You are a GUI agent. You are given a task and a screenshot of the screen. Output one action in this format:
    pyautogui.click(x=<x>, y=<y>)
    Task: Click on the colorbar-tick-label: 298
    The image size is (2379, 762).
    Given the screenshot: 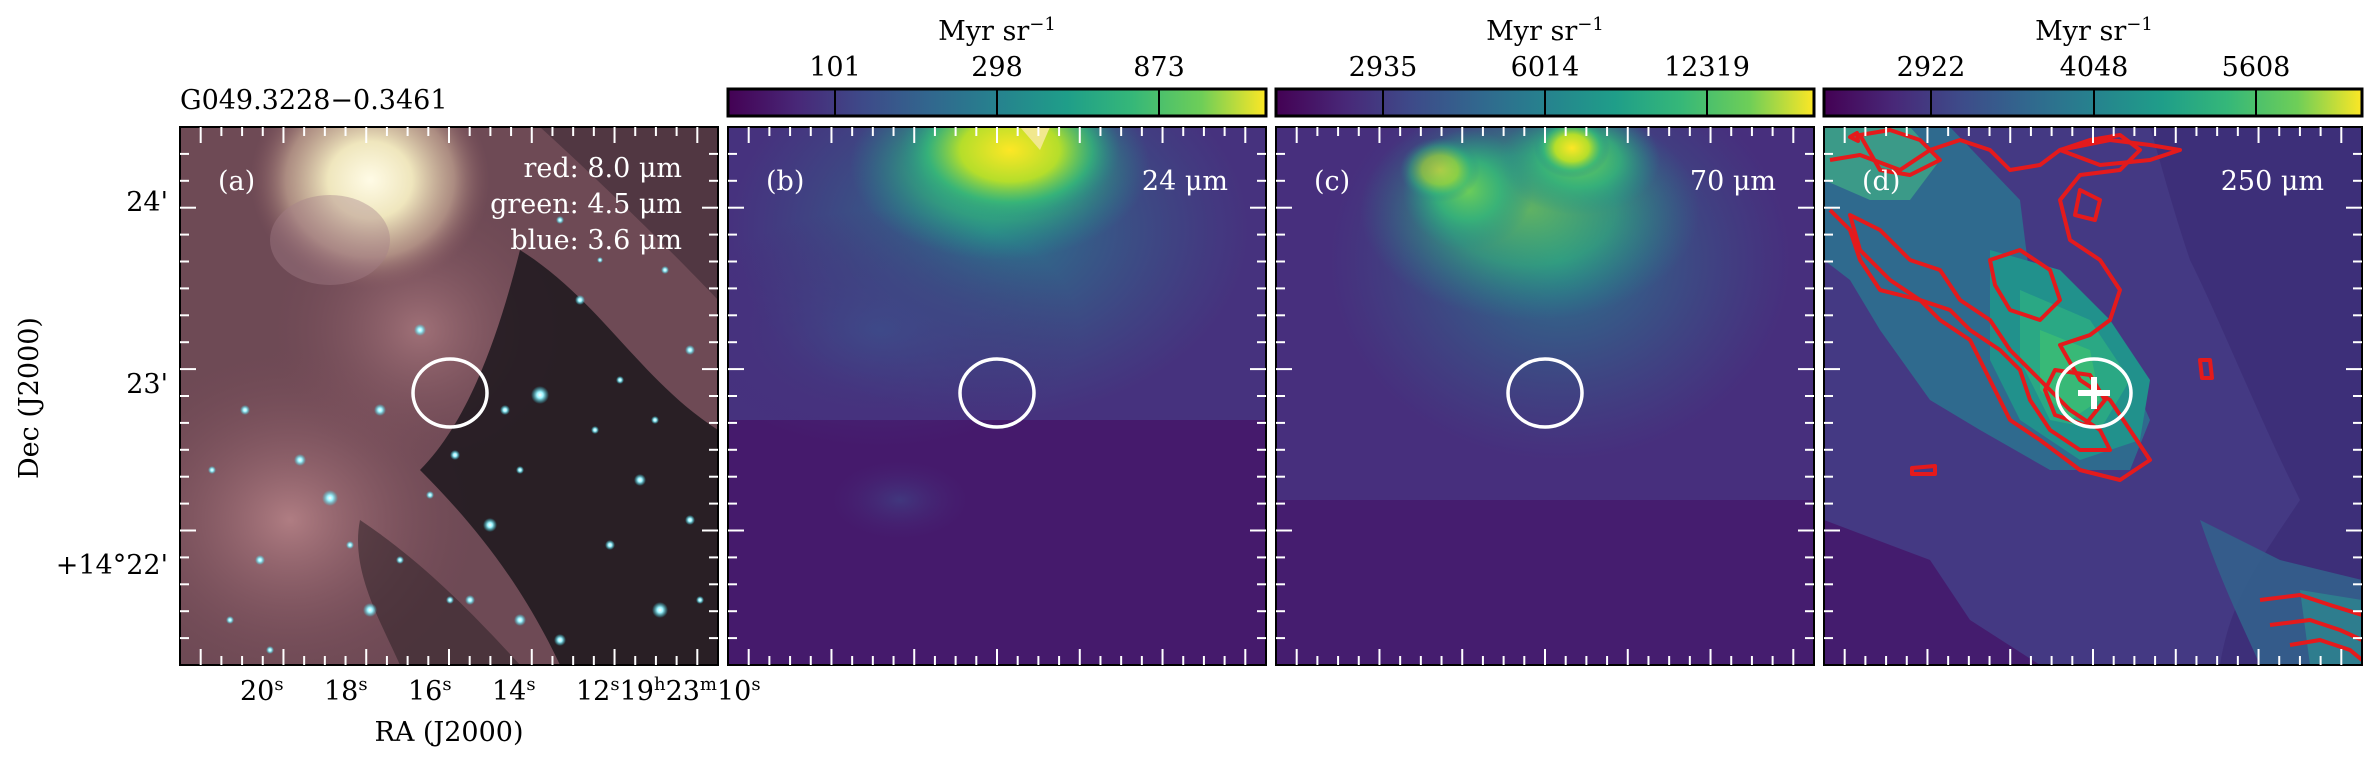 What is the action you would take?
    pyautogui.click(x=997, y=67)
    